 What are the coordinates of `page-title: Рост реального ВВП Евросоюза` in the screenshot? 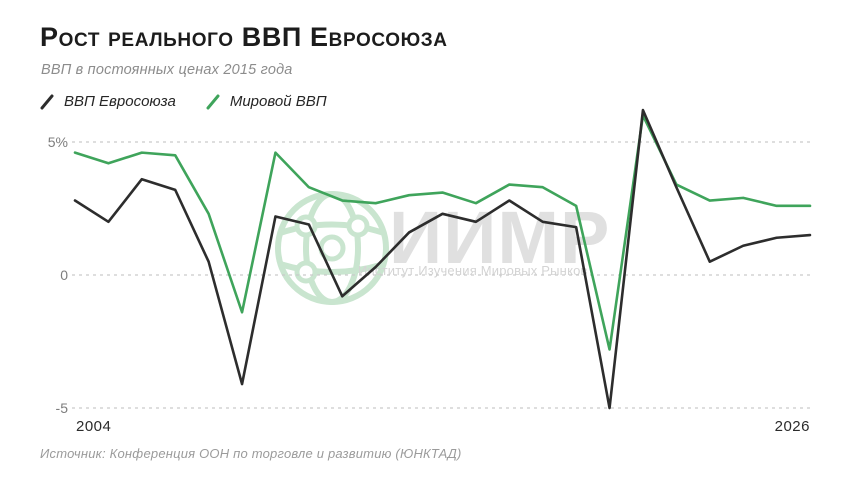 It's located at (244, 37).